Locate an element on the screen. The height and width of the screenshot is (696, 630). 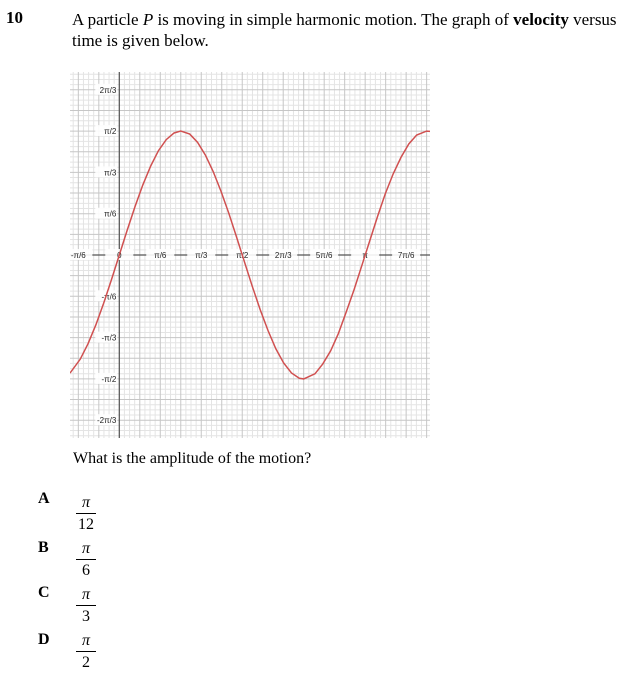
x-tick-label: 5π/6 is located at coordinates (324, 255).